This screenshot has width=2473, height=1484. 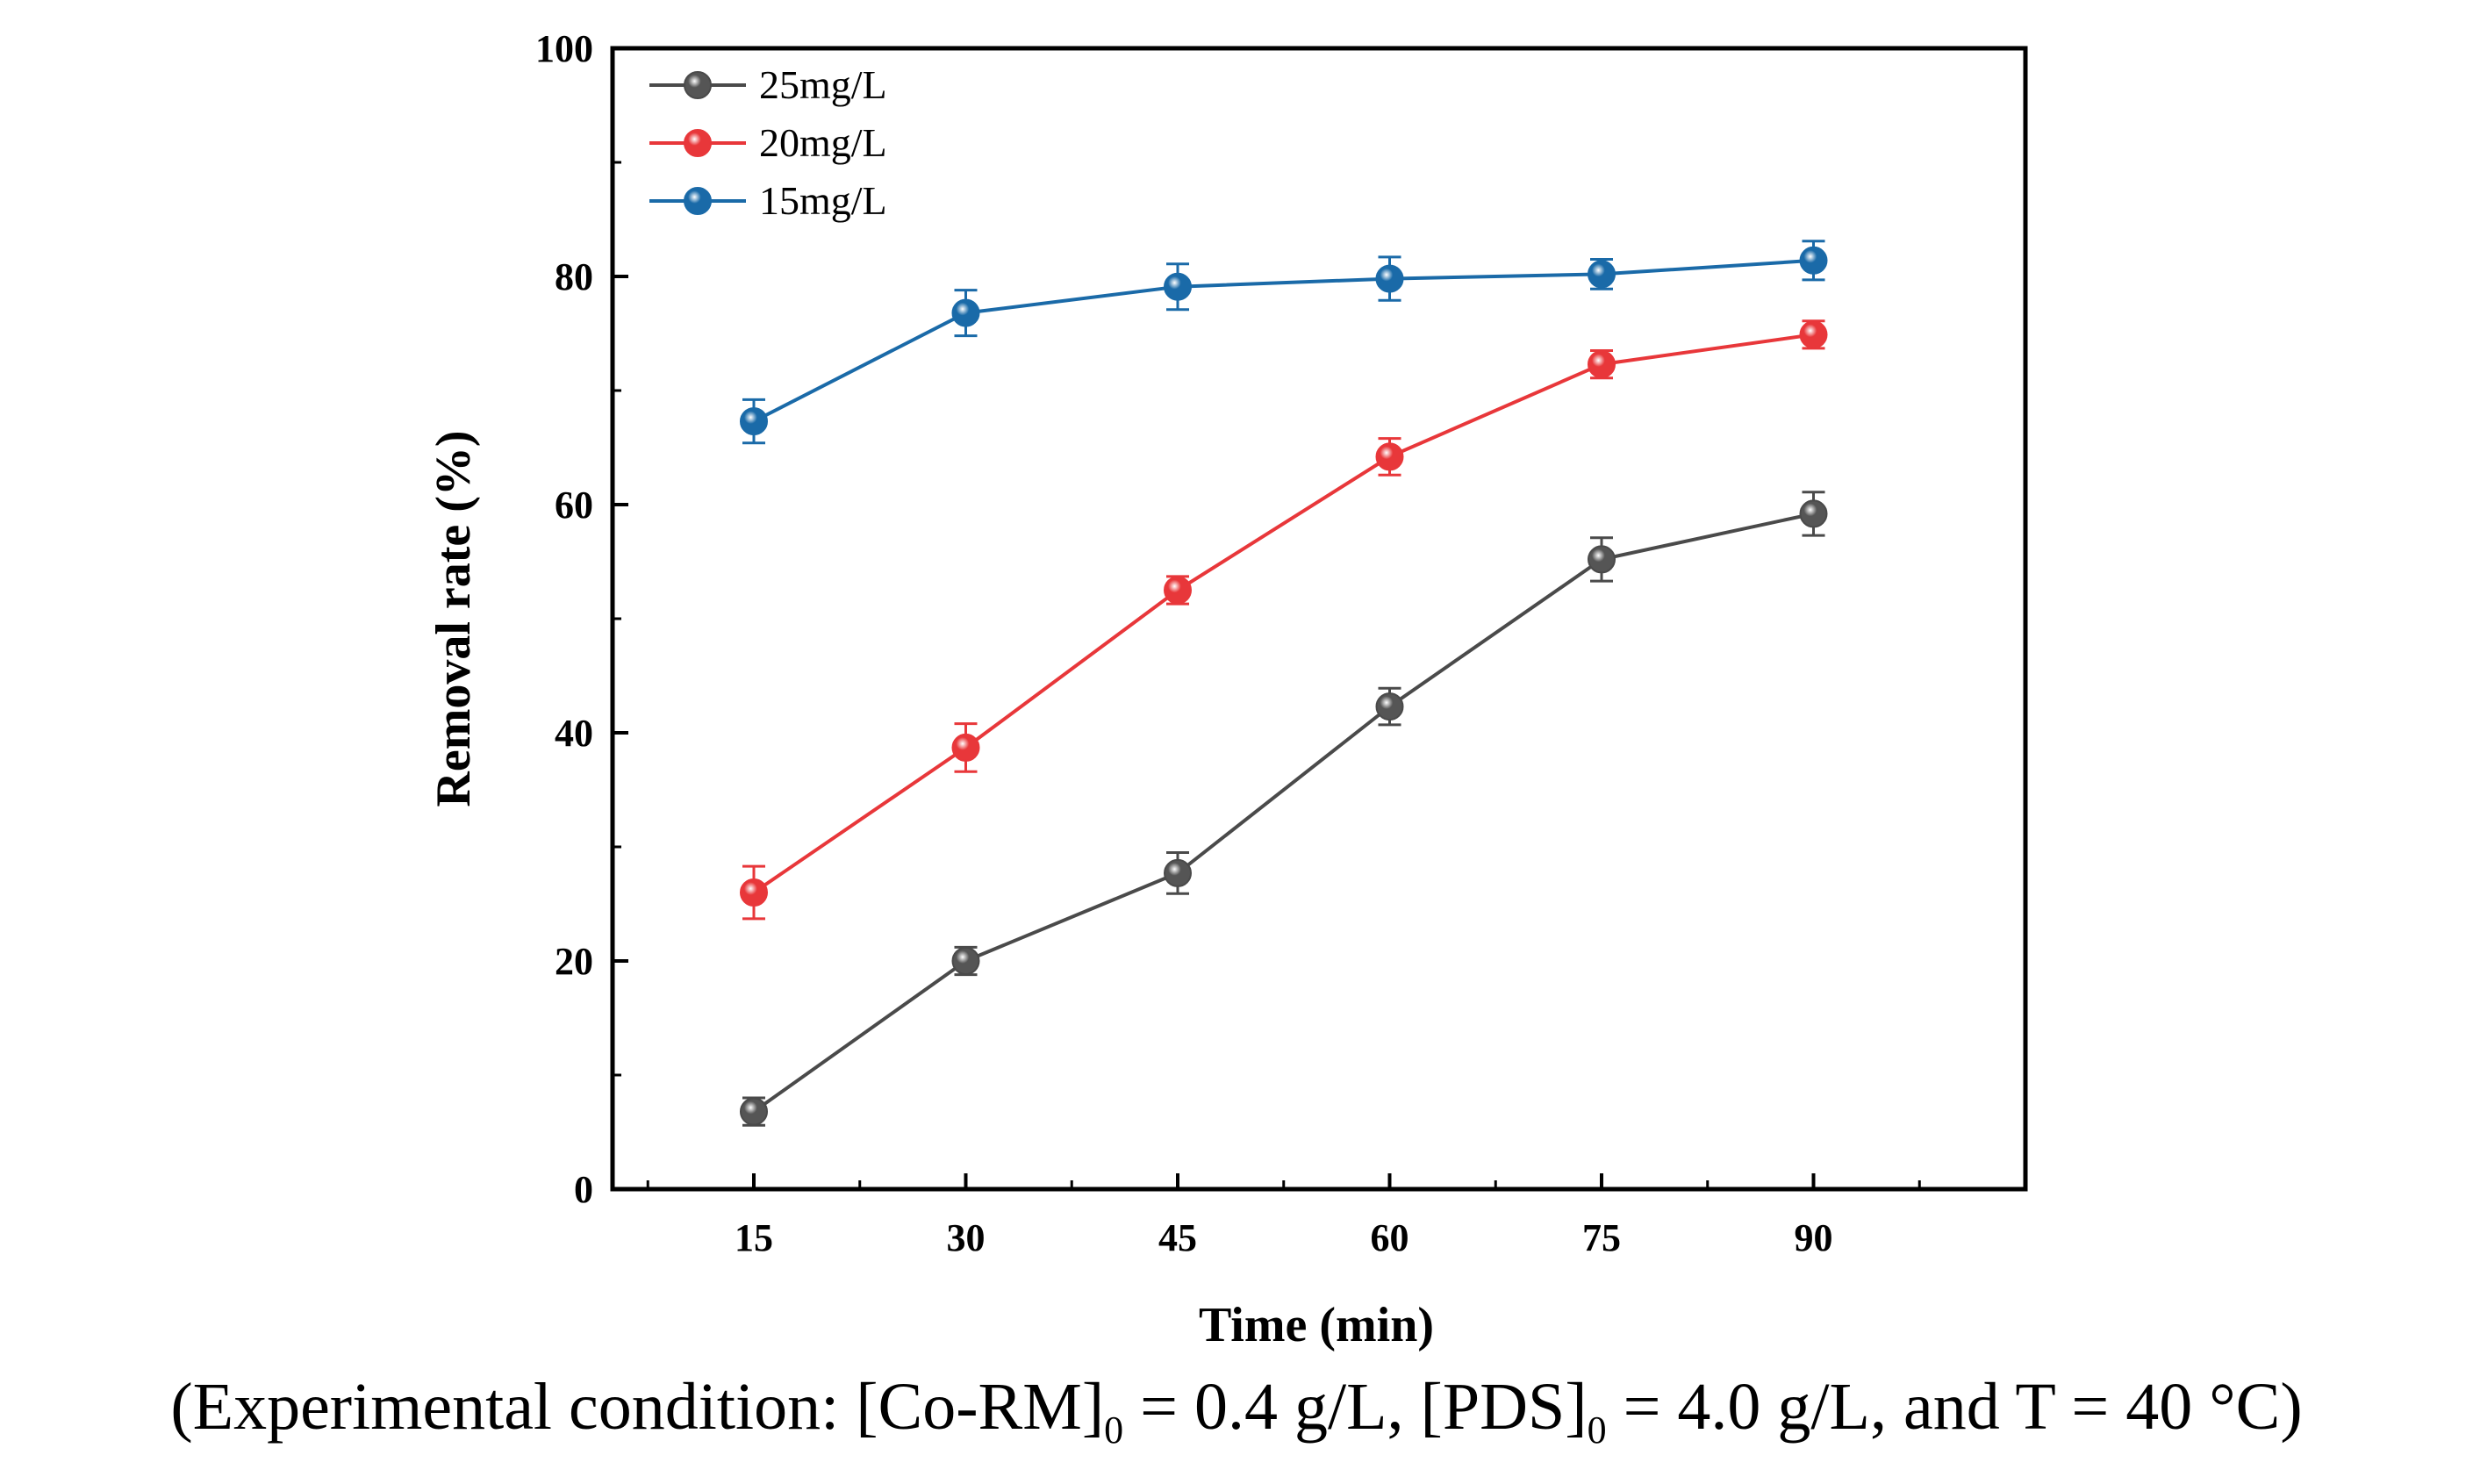 I want to click on y-tick-label: 20, so click(x=574, y=961).